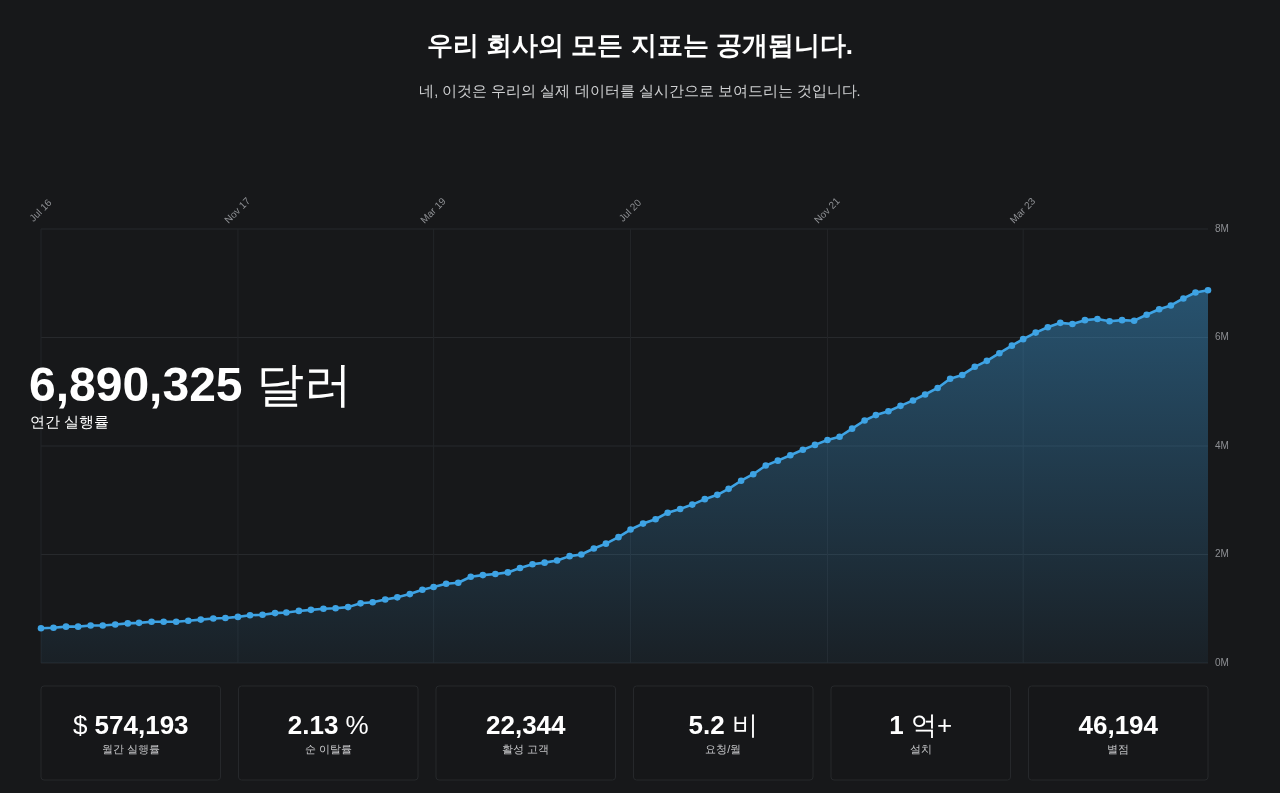 The height and width of the screenshot is (793, 1280). What do you see at coordinates (920, 733) in the screenshot?
I see `card: 1 억+ 설치` at bounding box center [920, 733].